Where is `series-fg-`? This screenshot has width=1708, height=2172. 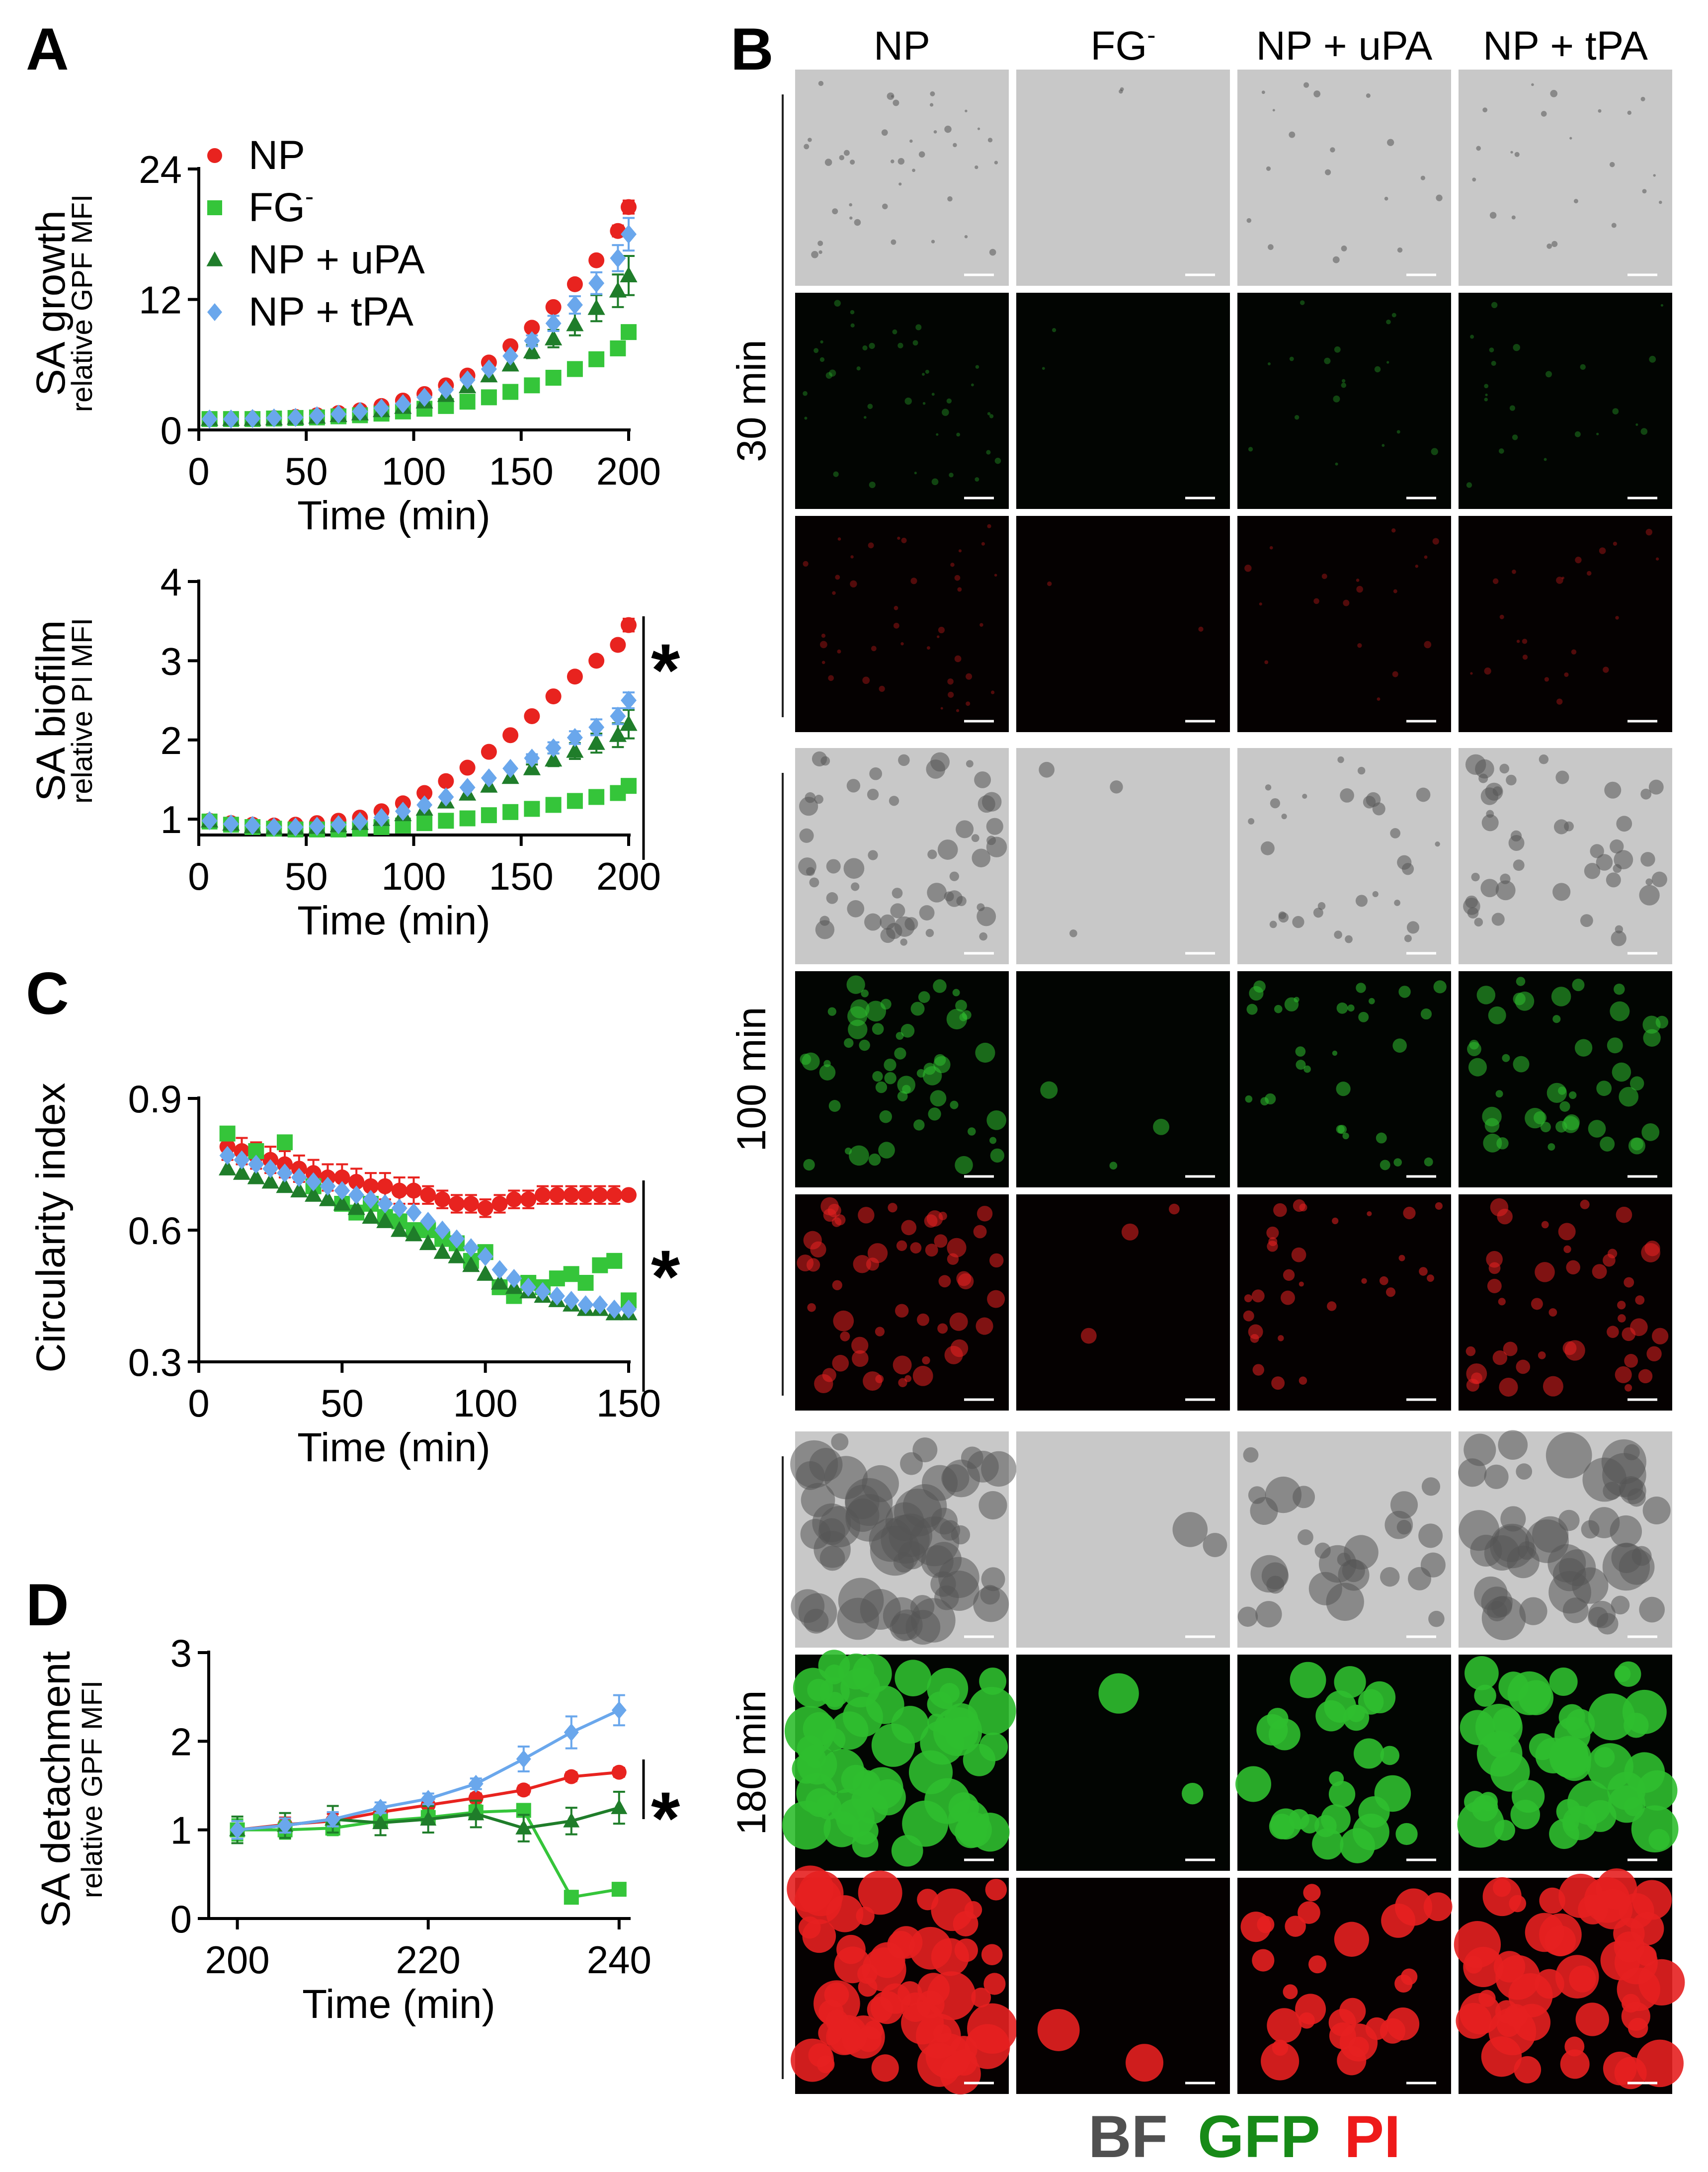 series-fg- is located at coordinates (419, 375).